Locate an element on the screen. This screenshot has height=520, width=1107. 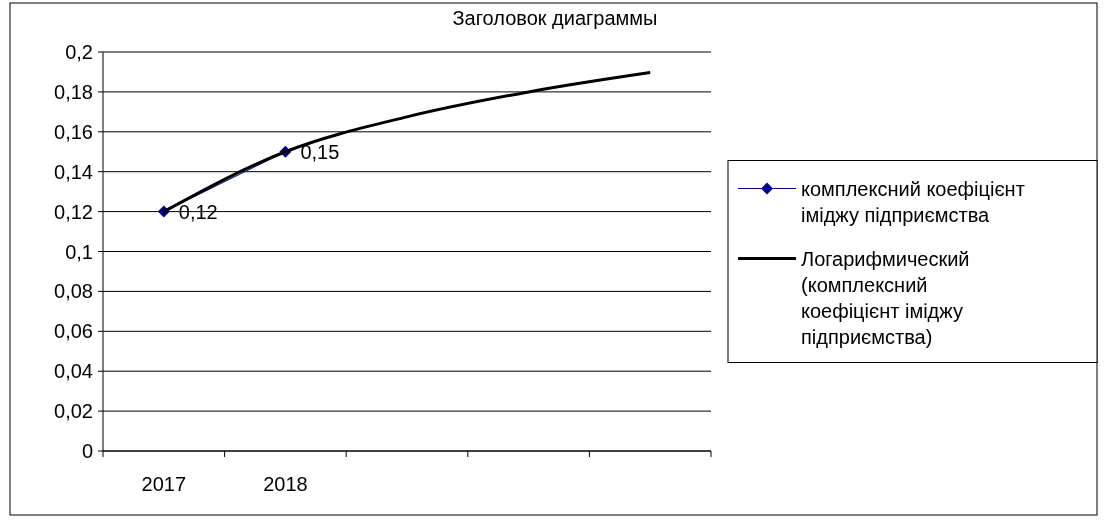
y-tick-label: 0,04 is located at coordinates (73, 371).